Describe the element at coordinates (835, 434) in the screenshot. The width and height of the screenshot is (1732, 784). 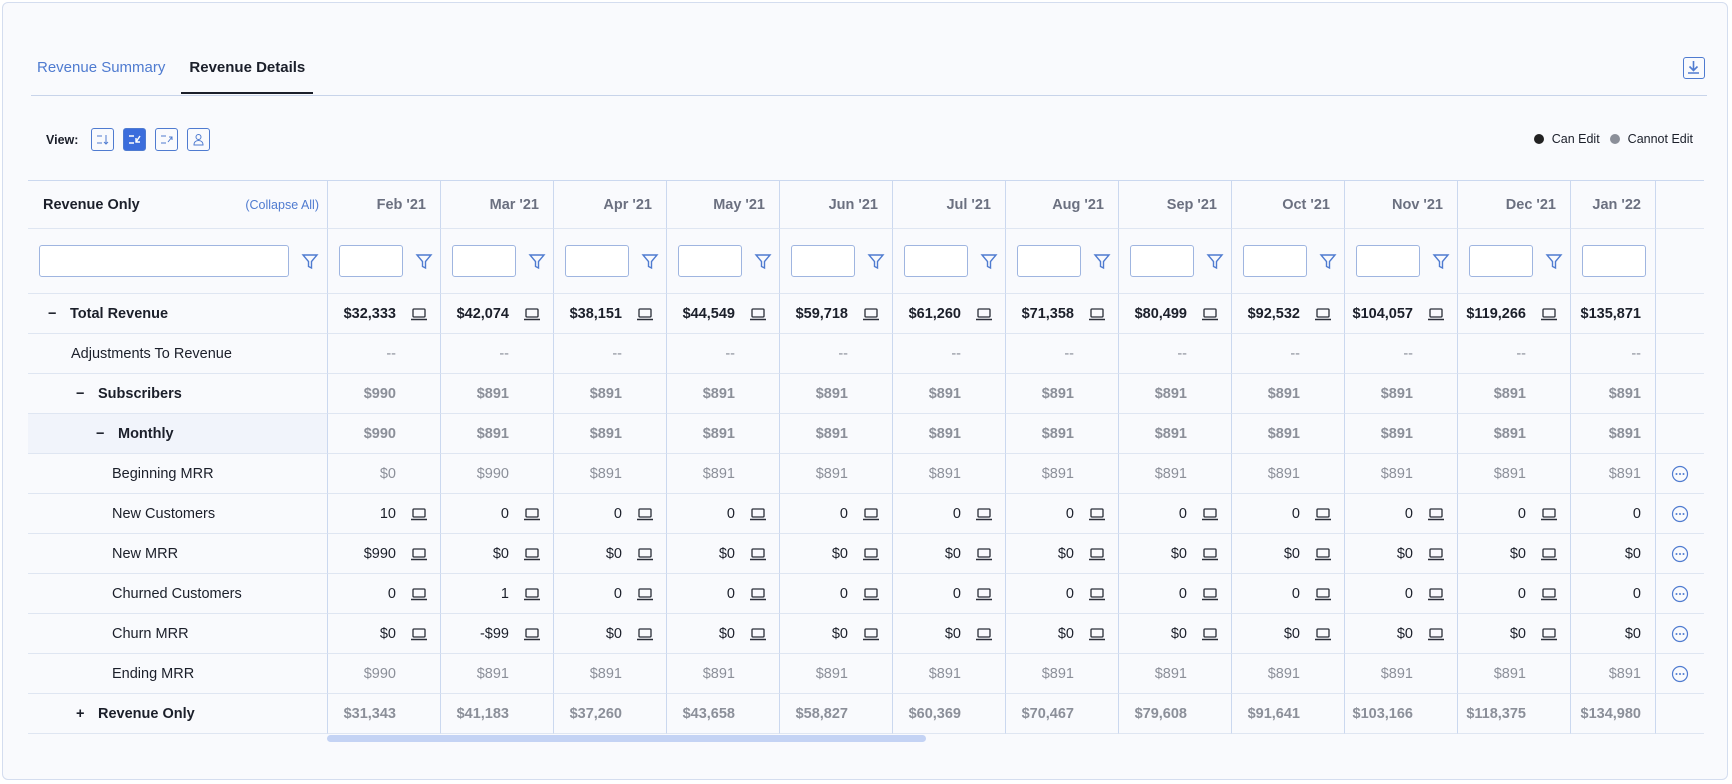
I see `cell: $891` at that location.